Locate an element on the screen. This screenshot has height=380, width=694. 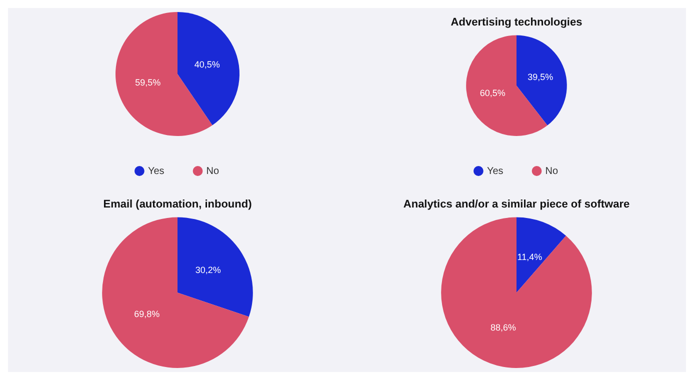
data-label: 39,5% is located at coordinates (541, 77).